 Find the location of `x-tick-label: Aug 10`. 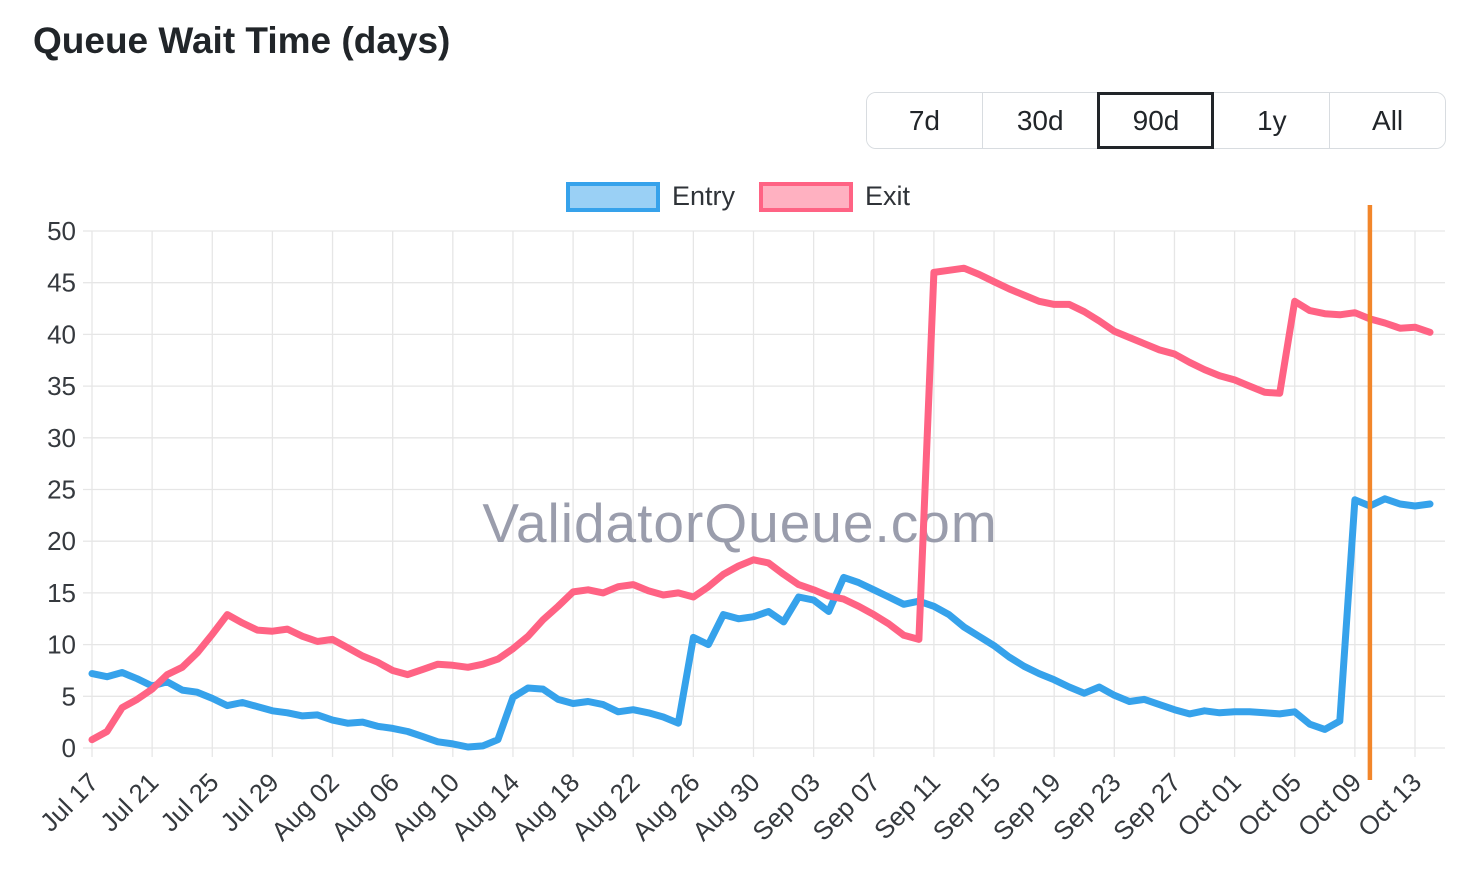

x-tick-label: Aug 10 is located at coordinates (425, 806).